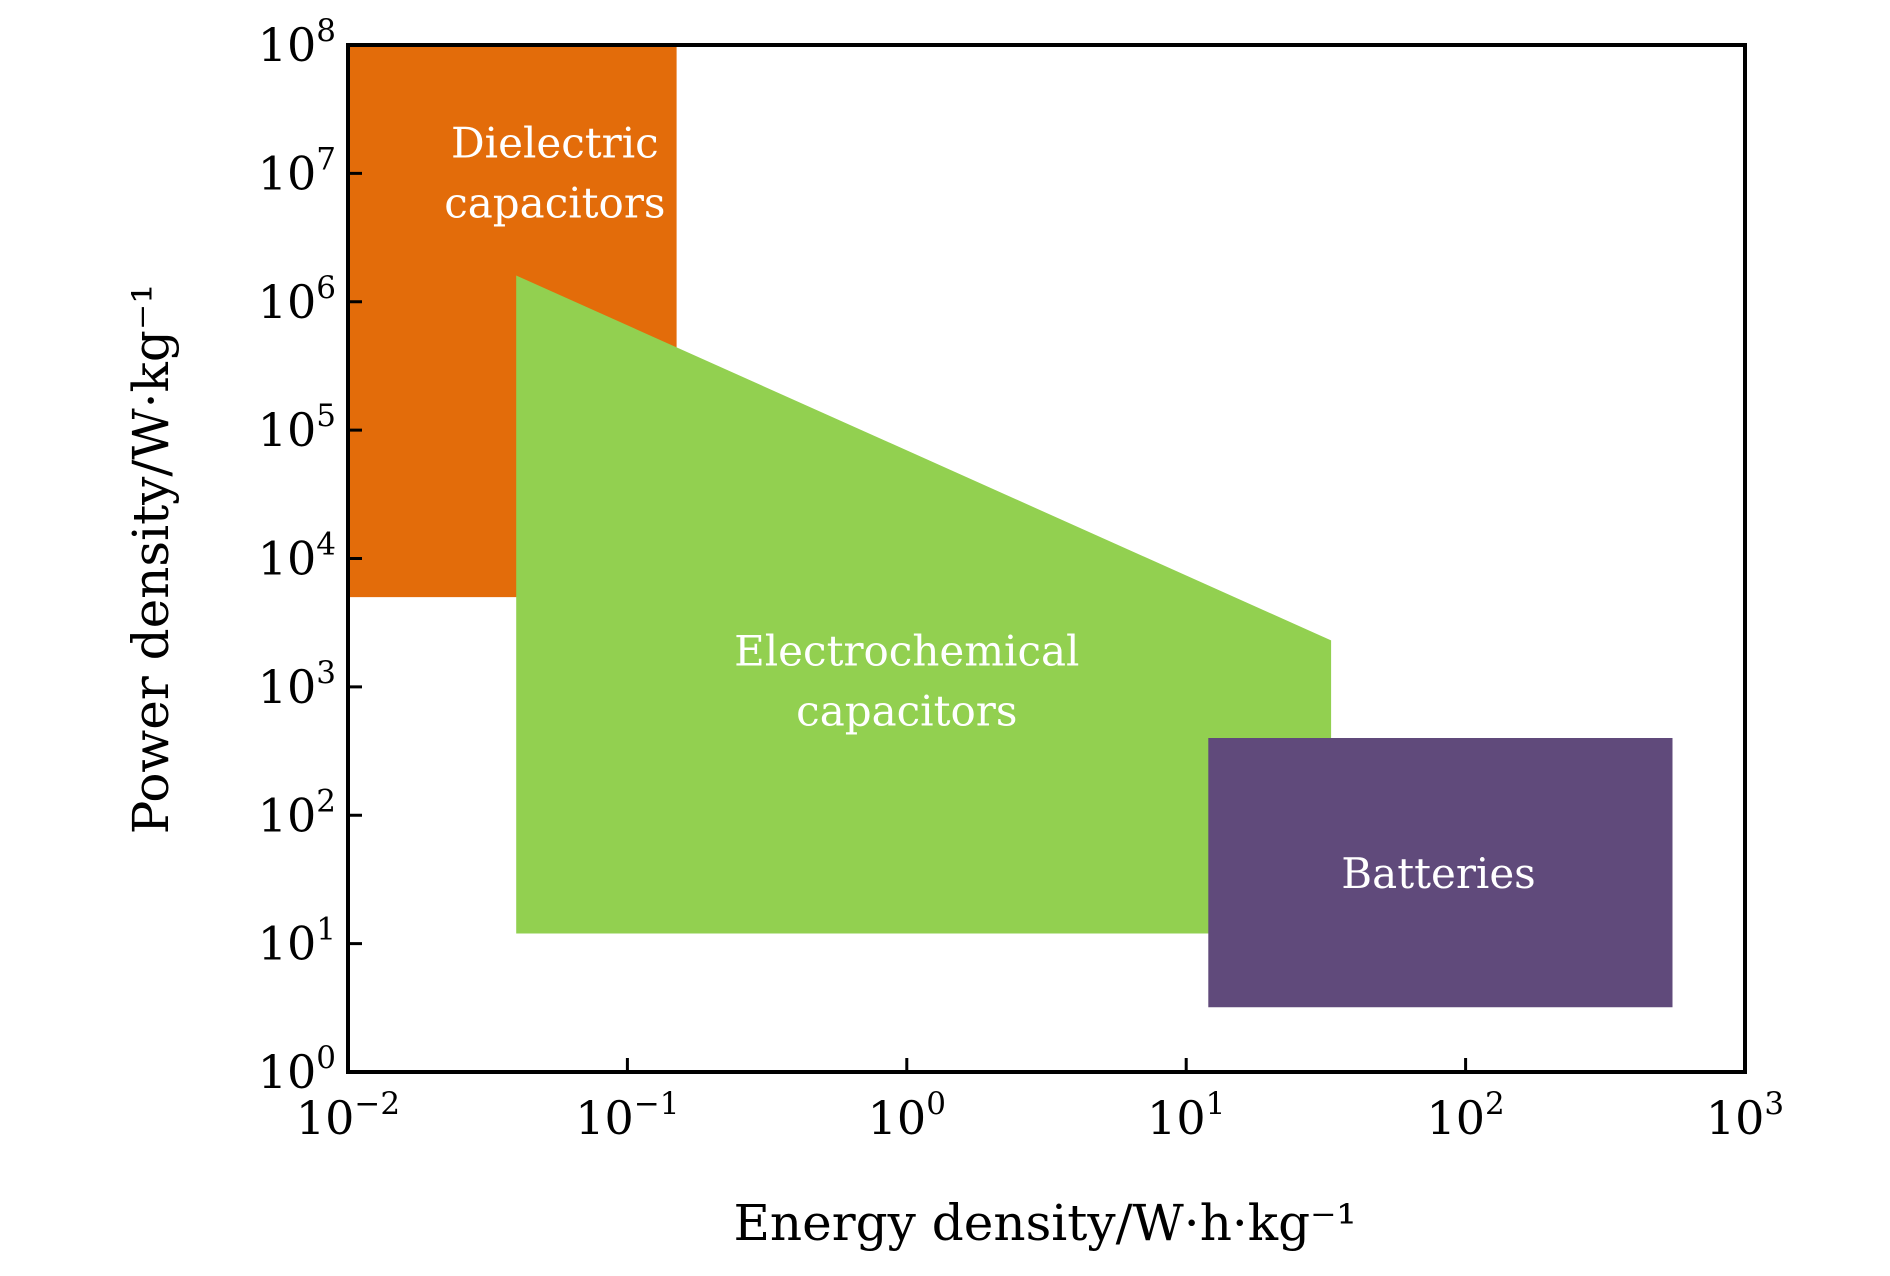 The image size is (1890, 1276). What do you see at coordinates (1495, 1104) in the screenshot?
I see `x-tick-exponent: 2` at bounding box center [1495, 1104].